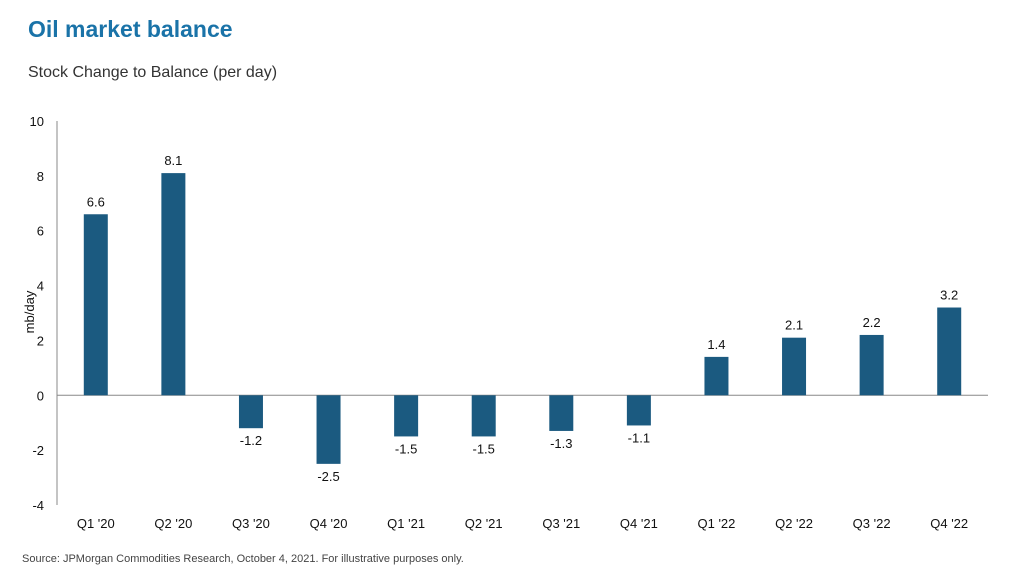 The height and width of the screenshot is (576, 1024). I want to click on y-tick-label: 8, so click(40, 176).